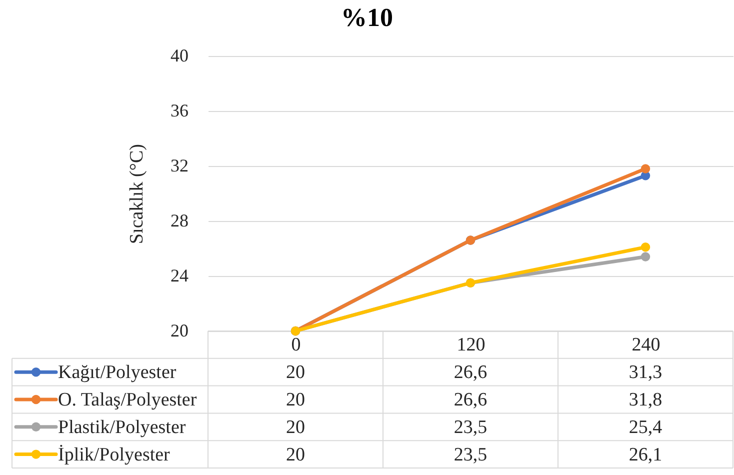  I want to click on data-label: 26,1, so click(645, 455).